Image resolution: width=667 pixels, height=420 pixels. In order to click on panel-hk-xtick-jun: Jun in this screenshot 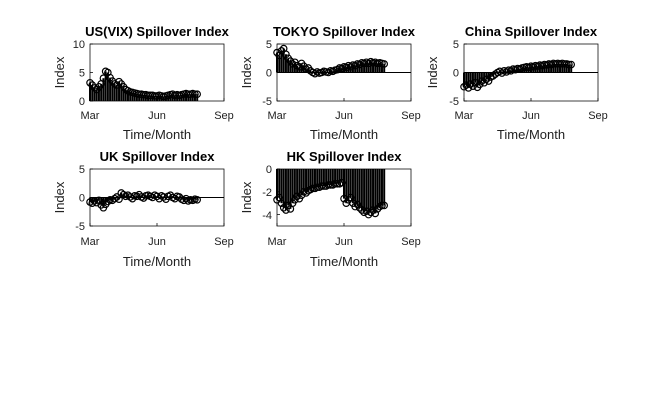, I will do `click(344, 242)`.